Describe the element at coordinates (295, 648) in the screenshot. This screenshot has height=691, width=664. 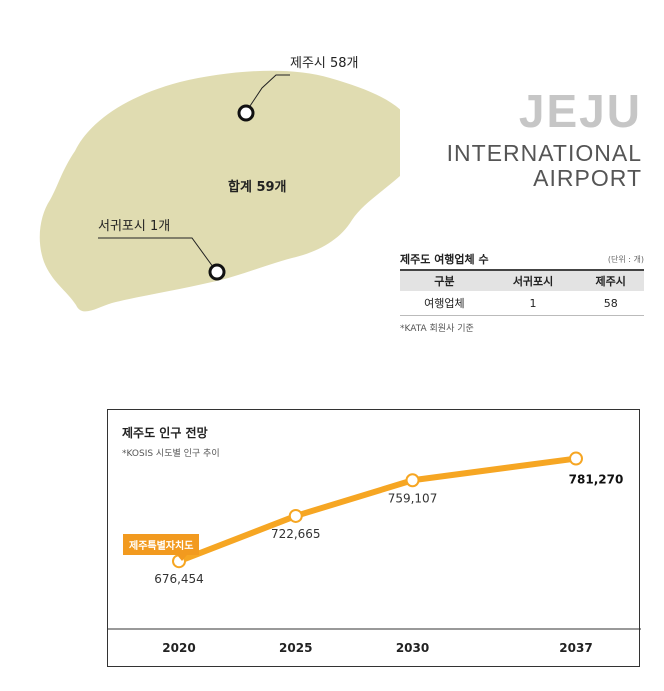
I see `x-tick-label-2025: 2025` at that location.